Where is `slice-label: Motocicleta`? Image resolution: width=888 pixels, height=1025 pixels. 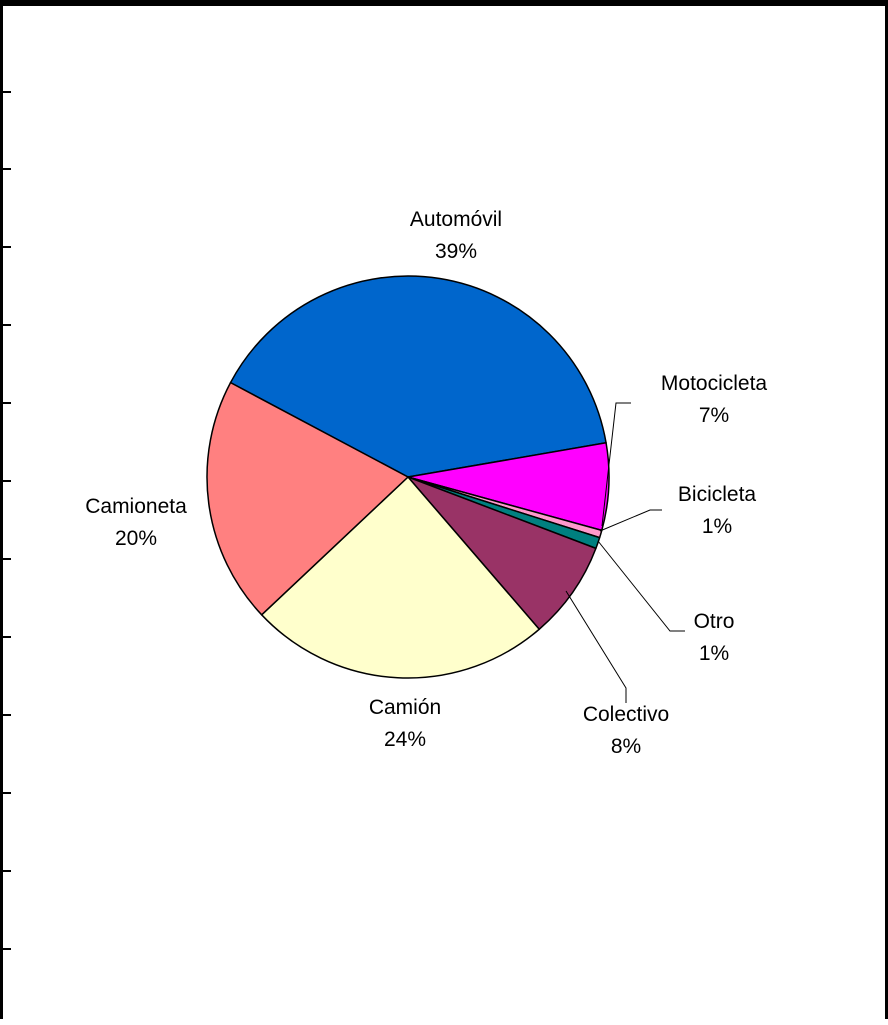
slice-label: Motocicleta is located at coordinates (714, 383).